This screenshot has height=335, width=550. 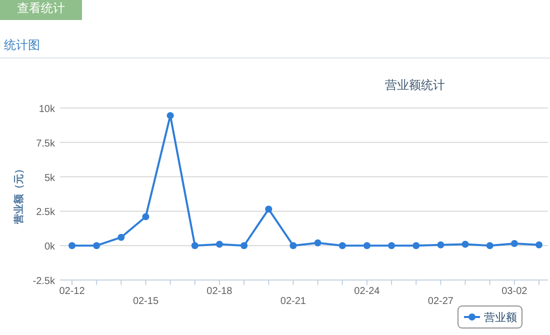 I want to click on x-tick-label: 02-27, so click(x=441, y=301).